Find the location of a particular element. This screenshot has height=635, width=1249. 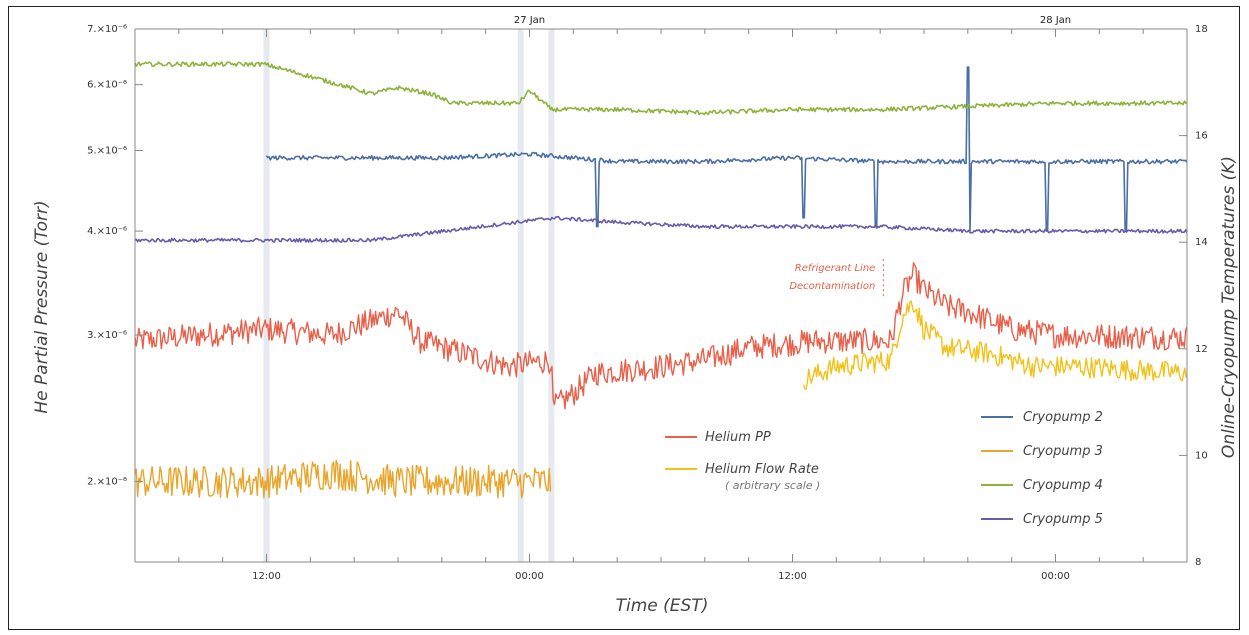

legend-right-label-2: Cryopump 4 is located at coordinates (1063, 485).